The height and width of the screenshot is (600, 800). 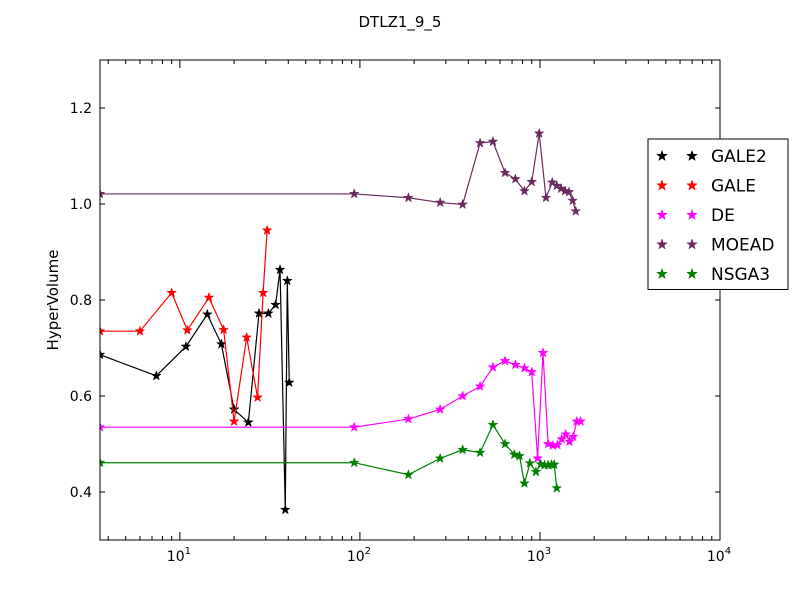 What do you see at coordinates (723, 216) in the screenshot?
I see `legend-label-de: DE` at bounding box center [723, 216].